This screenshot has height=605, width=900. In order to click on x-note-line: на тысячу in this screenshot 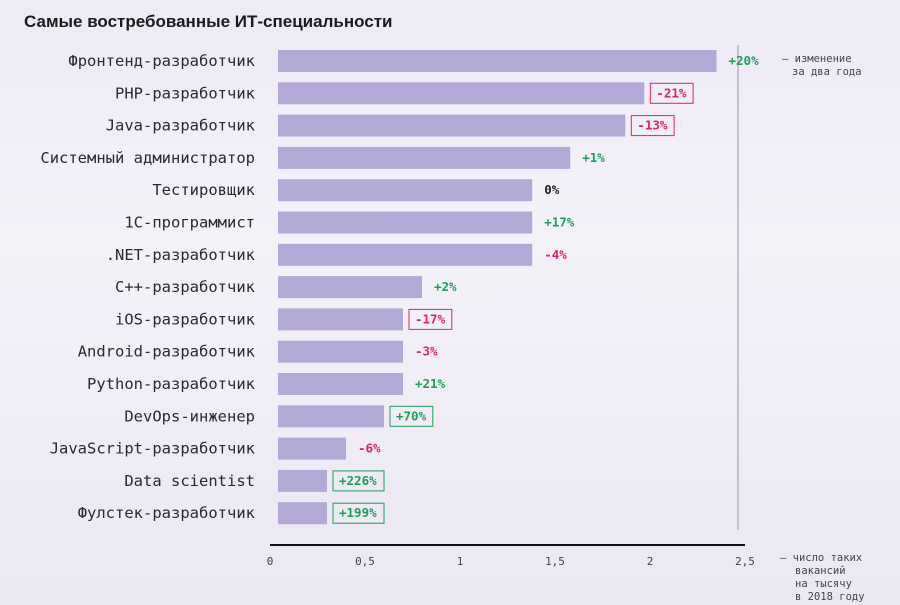, I will do `click(823, 584)`.